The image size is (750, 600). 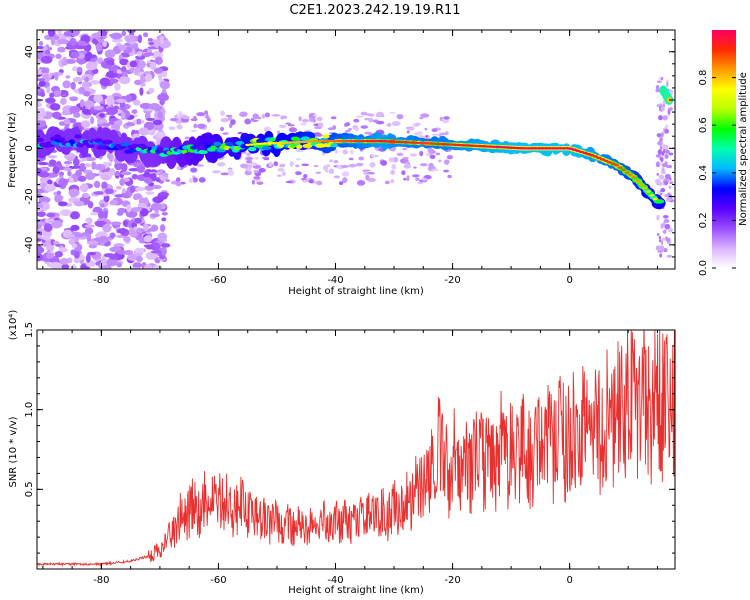 What do you see at coordinates (335, 280) in the screenshot?
I see `x-tick-label: -40` at bounding box center [335, 280].